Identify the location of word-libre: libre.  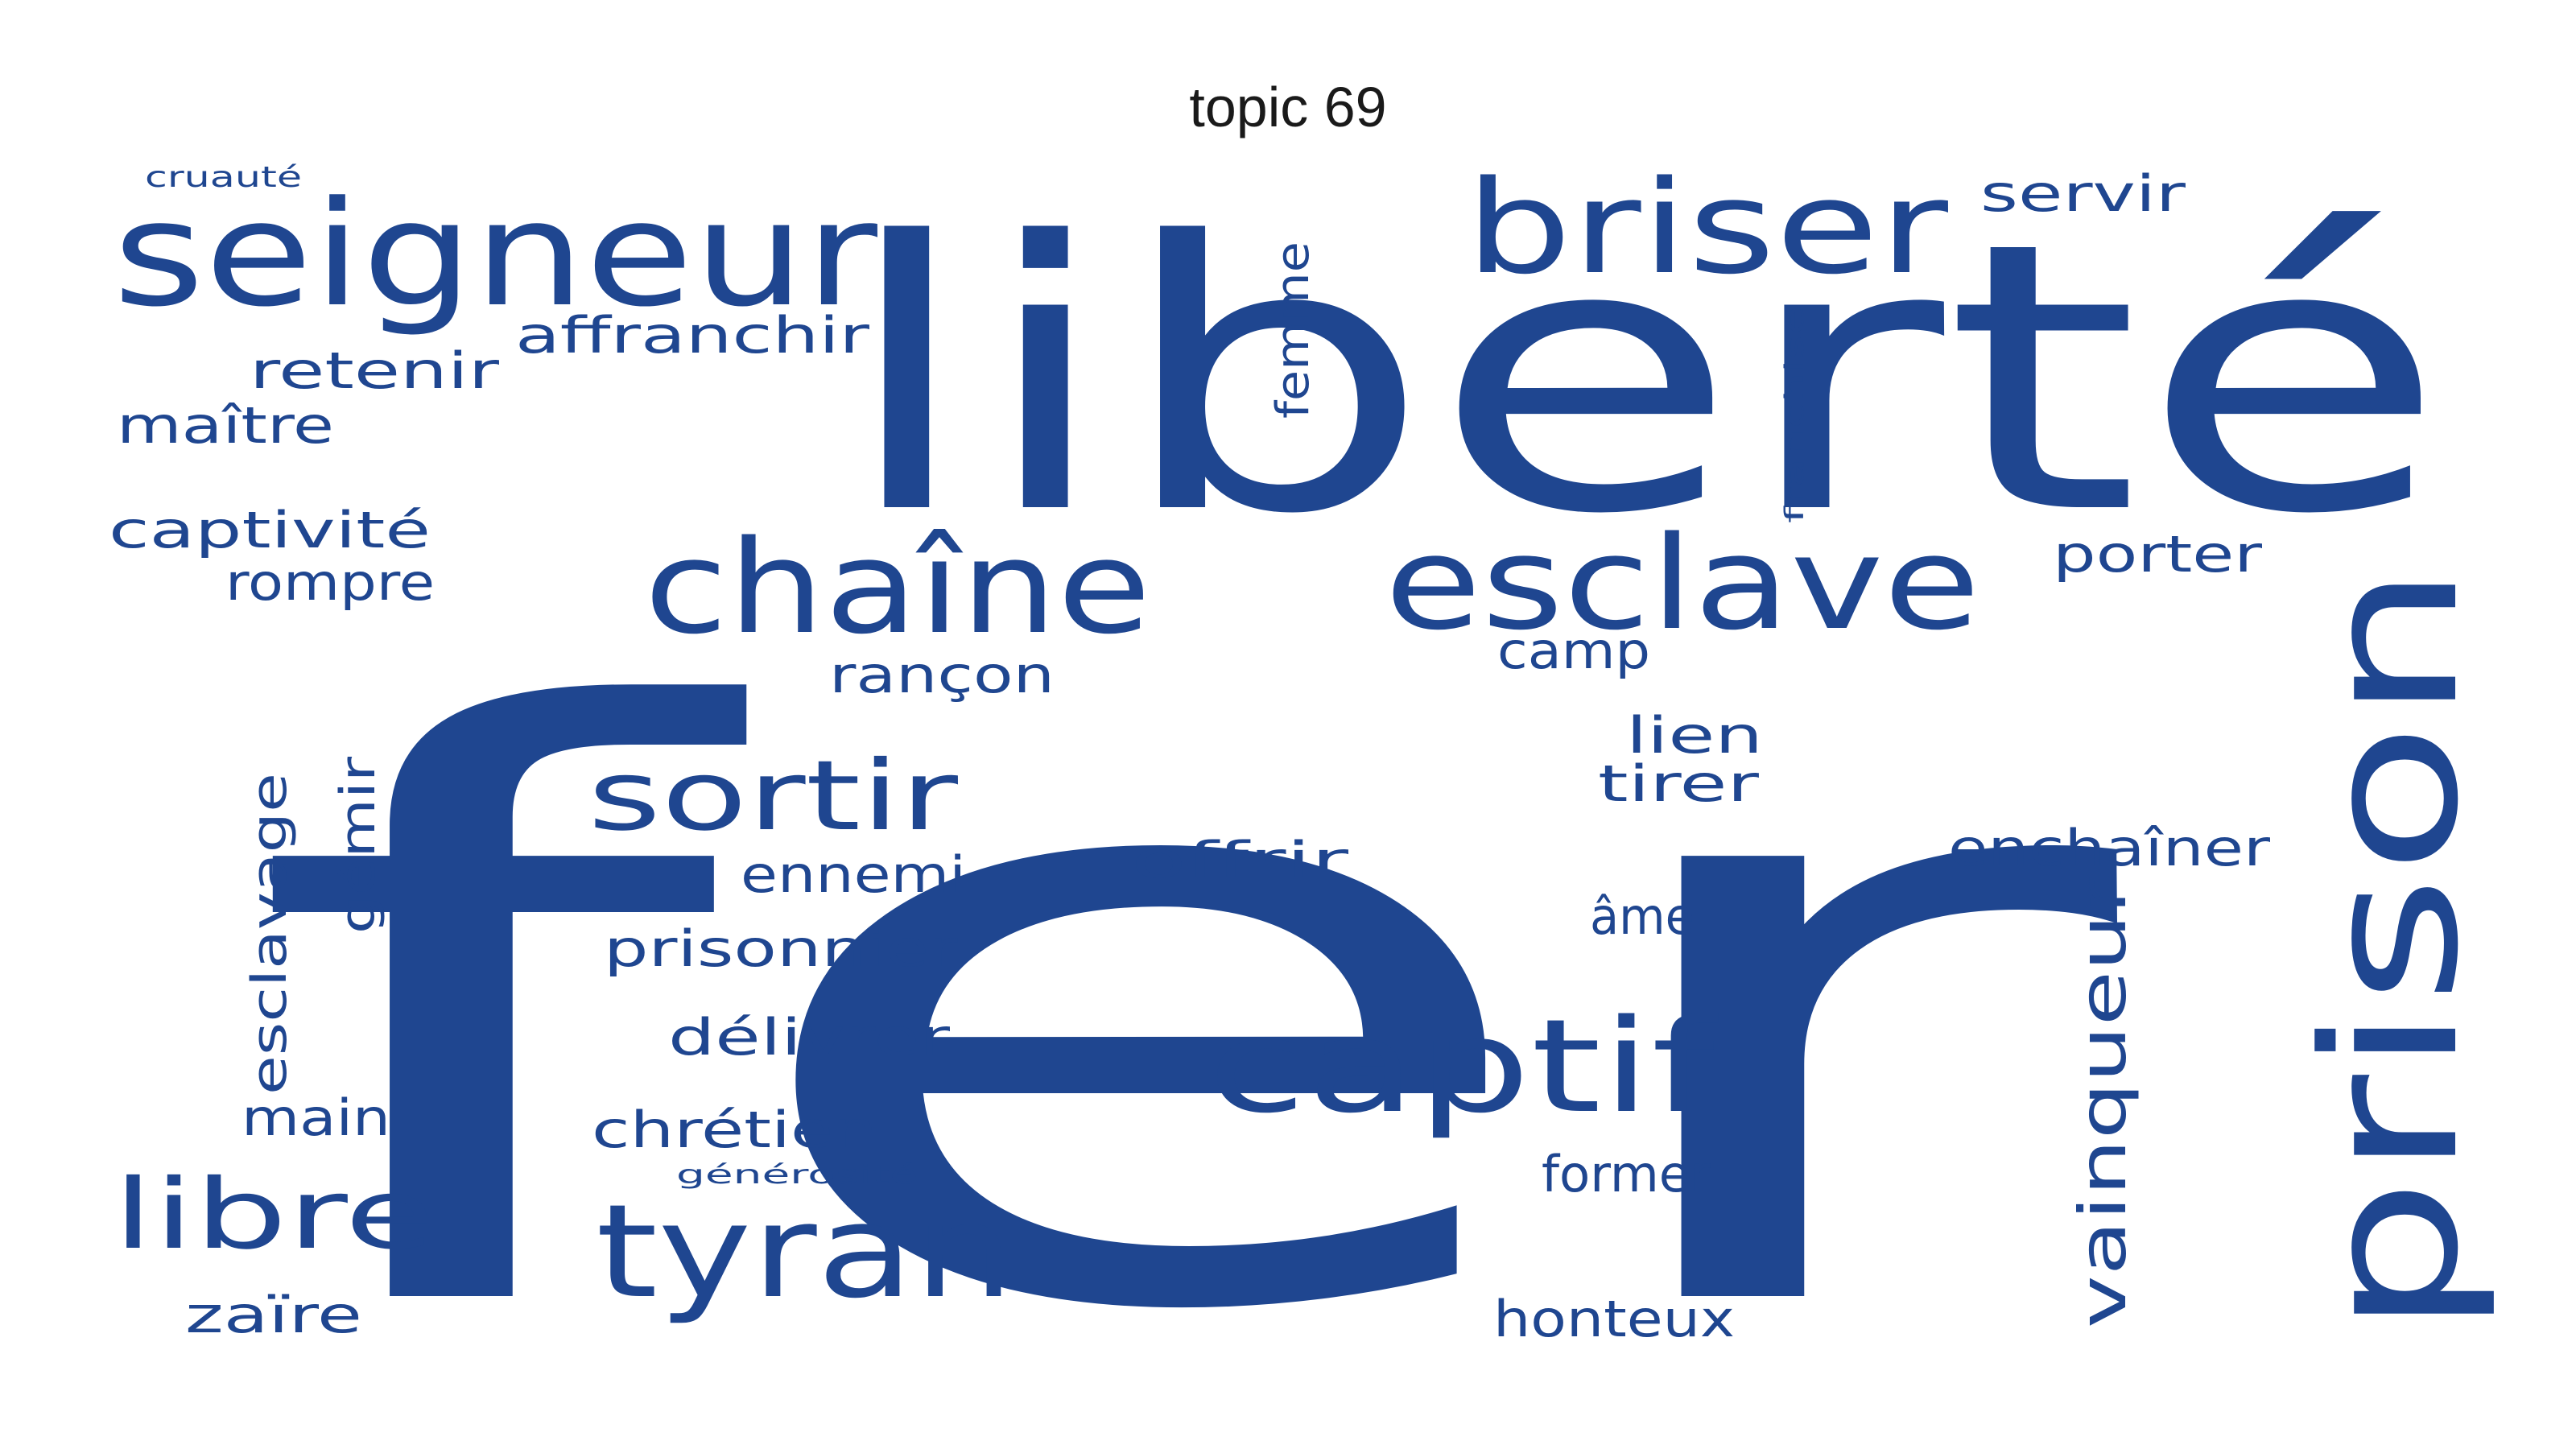
(274, 1215).